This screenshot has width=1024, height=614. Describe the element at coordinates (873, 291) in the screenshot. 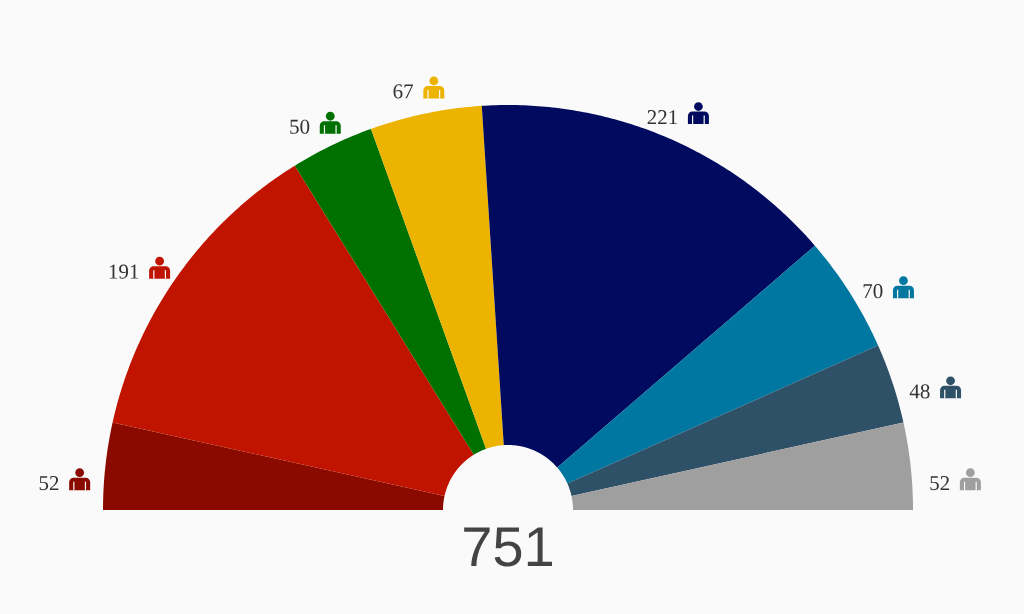

I see `data-label: 70` at that location.